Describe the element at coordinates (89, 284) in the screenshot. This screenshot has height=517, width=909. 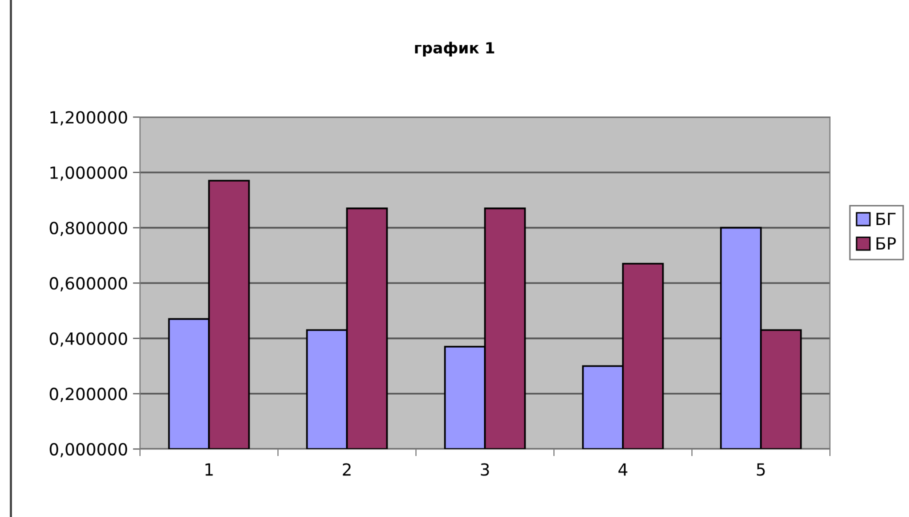
I see `y-tick-label: 0,600000` at that location.